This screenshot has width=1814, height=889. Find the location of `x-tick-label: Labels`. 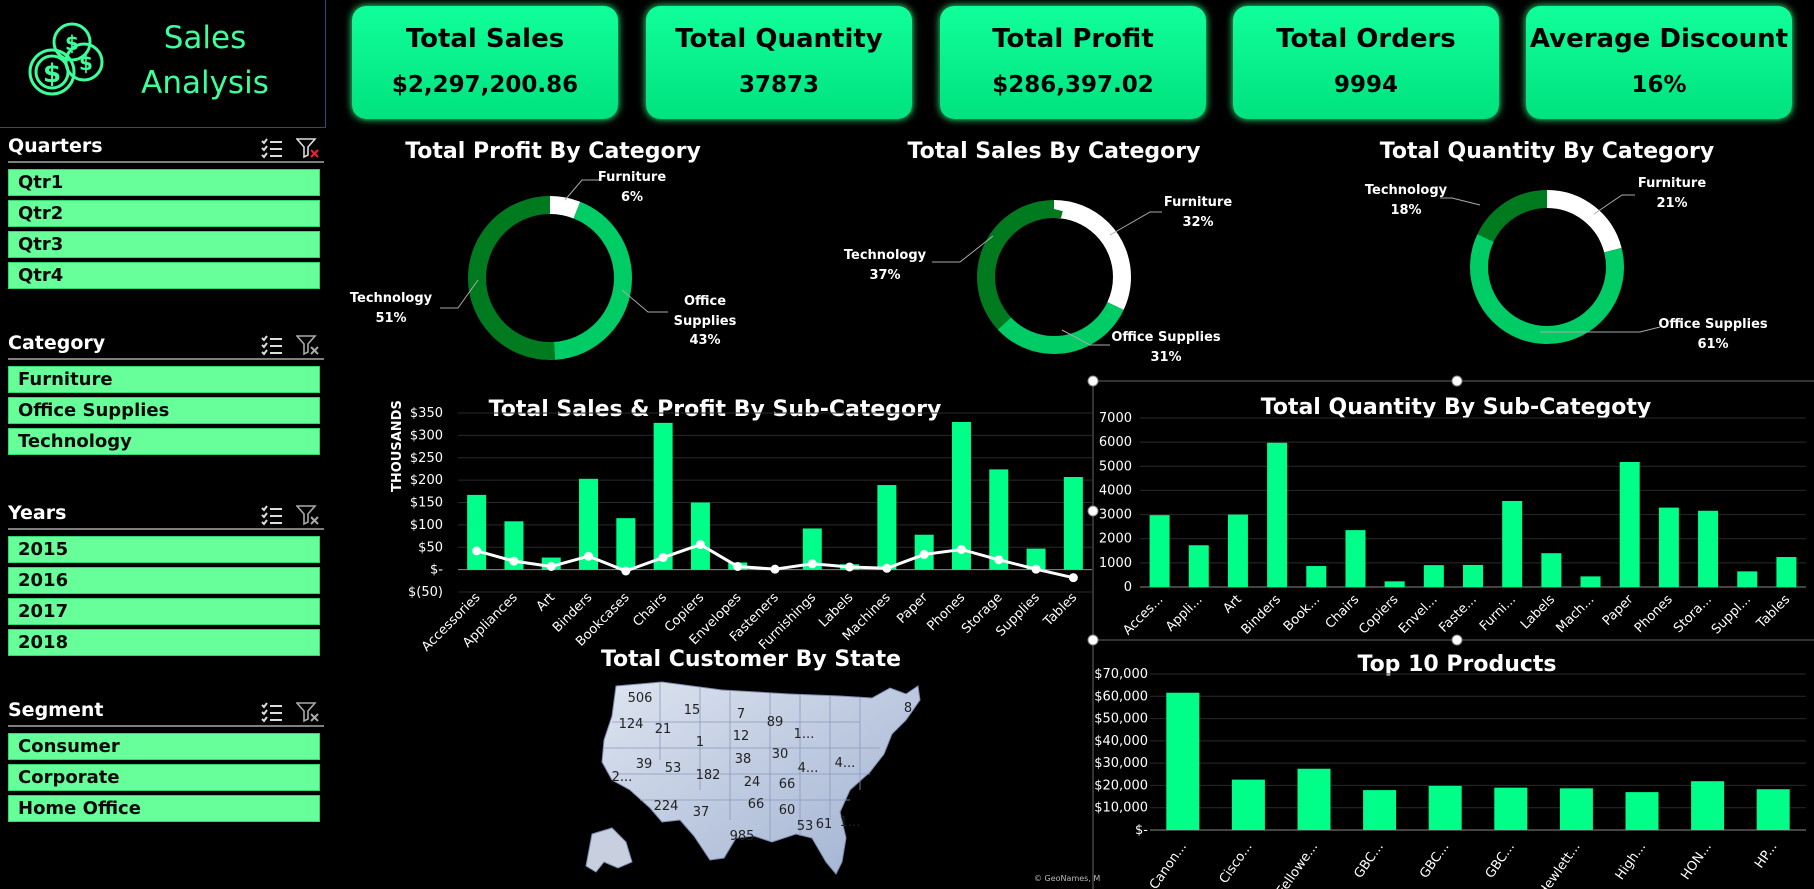

x-tick-label: Labels is located at coordinates (1538, 612).